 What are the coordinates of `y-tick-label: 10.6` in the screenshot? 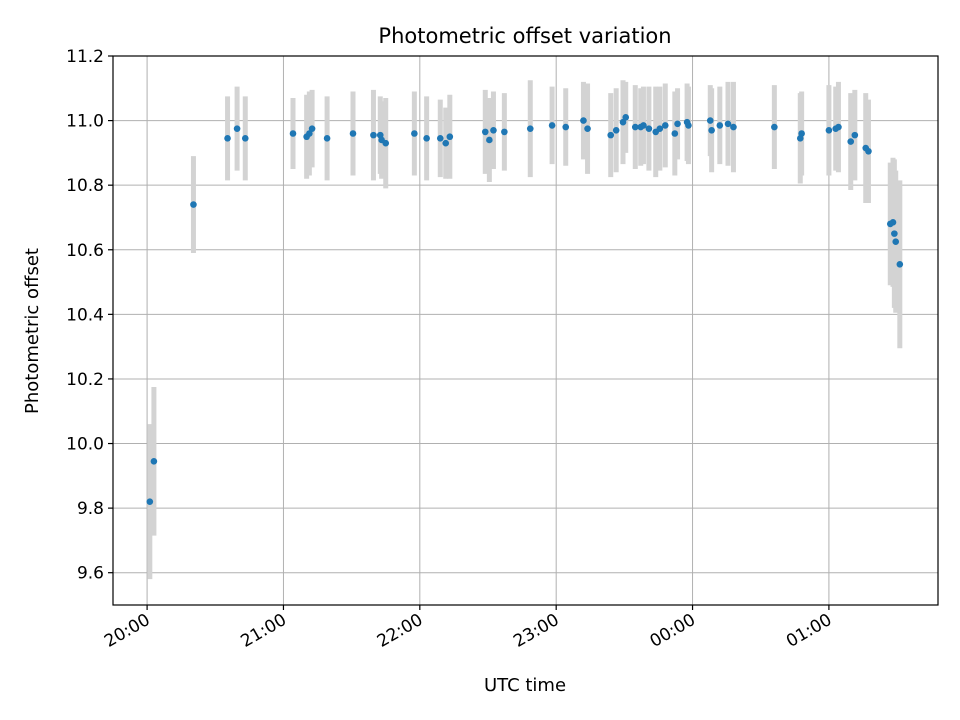 It's located at (85, 251).